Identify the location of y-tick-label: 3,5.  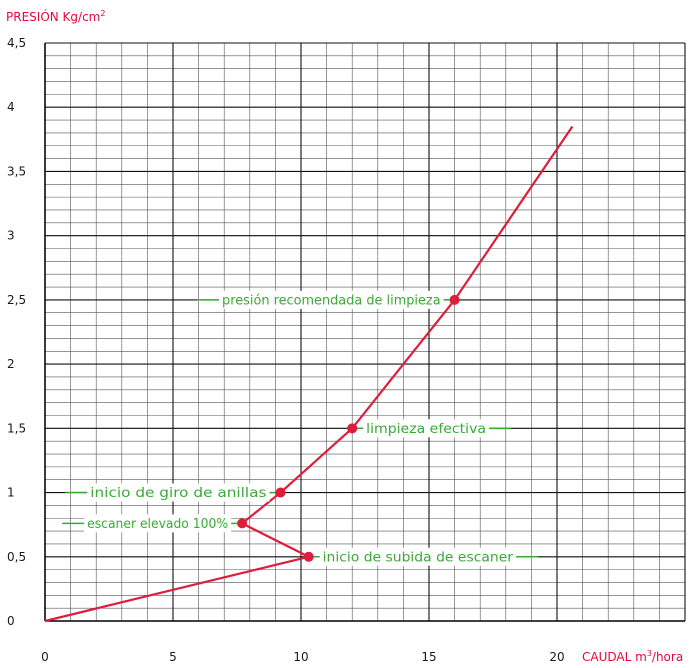
(16, 171).